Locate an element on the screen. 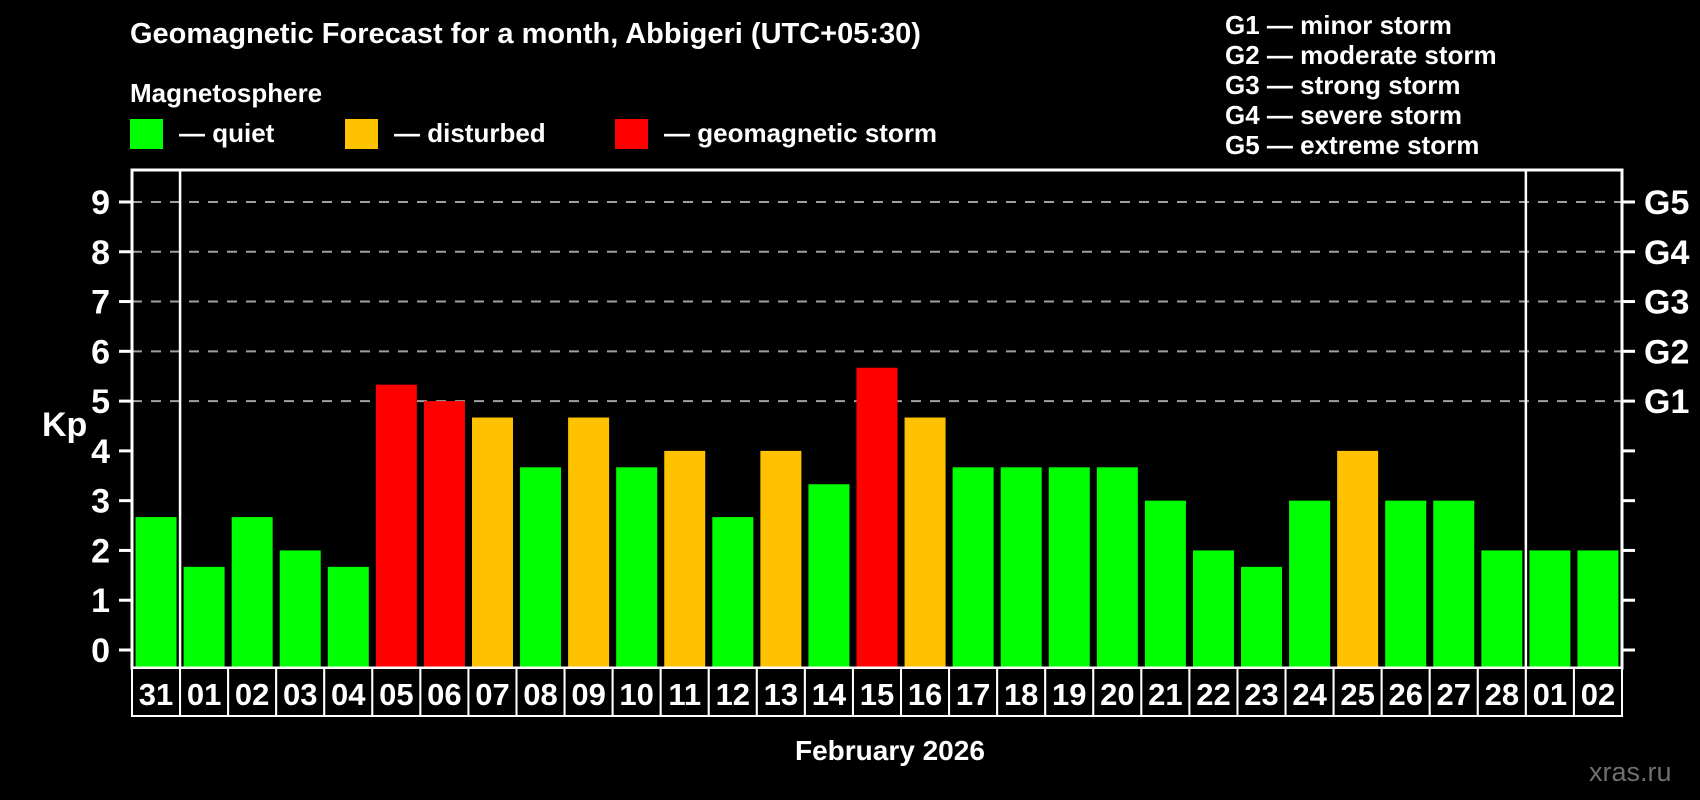  date-label-12: 12 is located at coordinates (733, 694).